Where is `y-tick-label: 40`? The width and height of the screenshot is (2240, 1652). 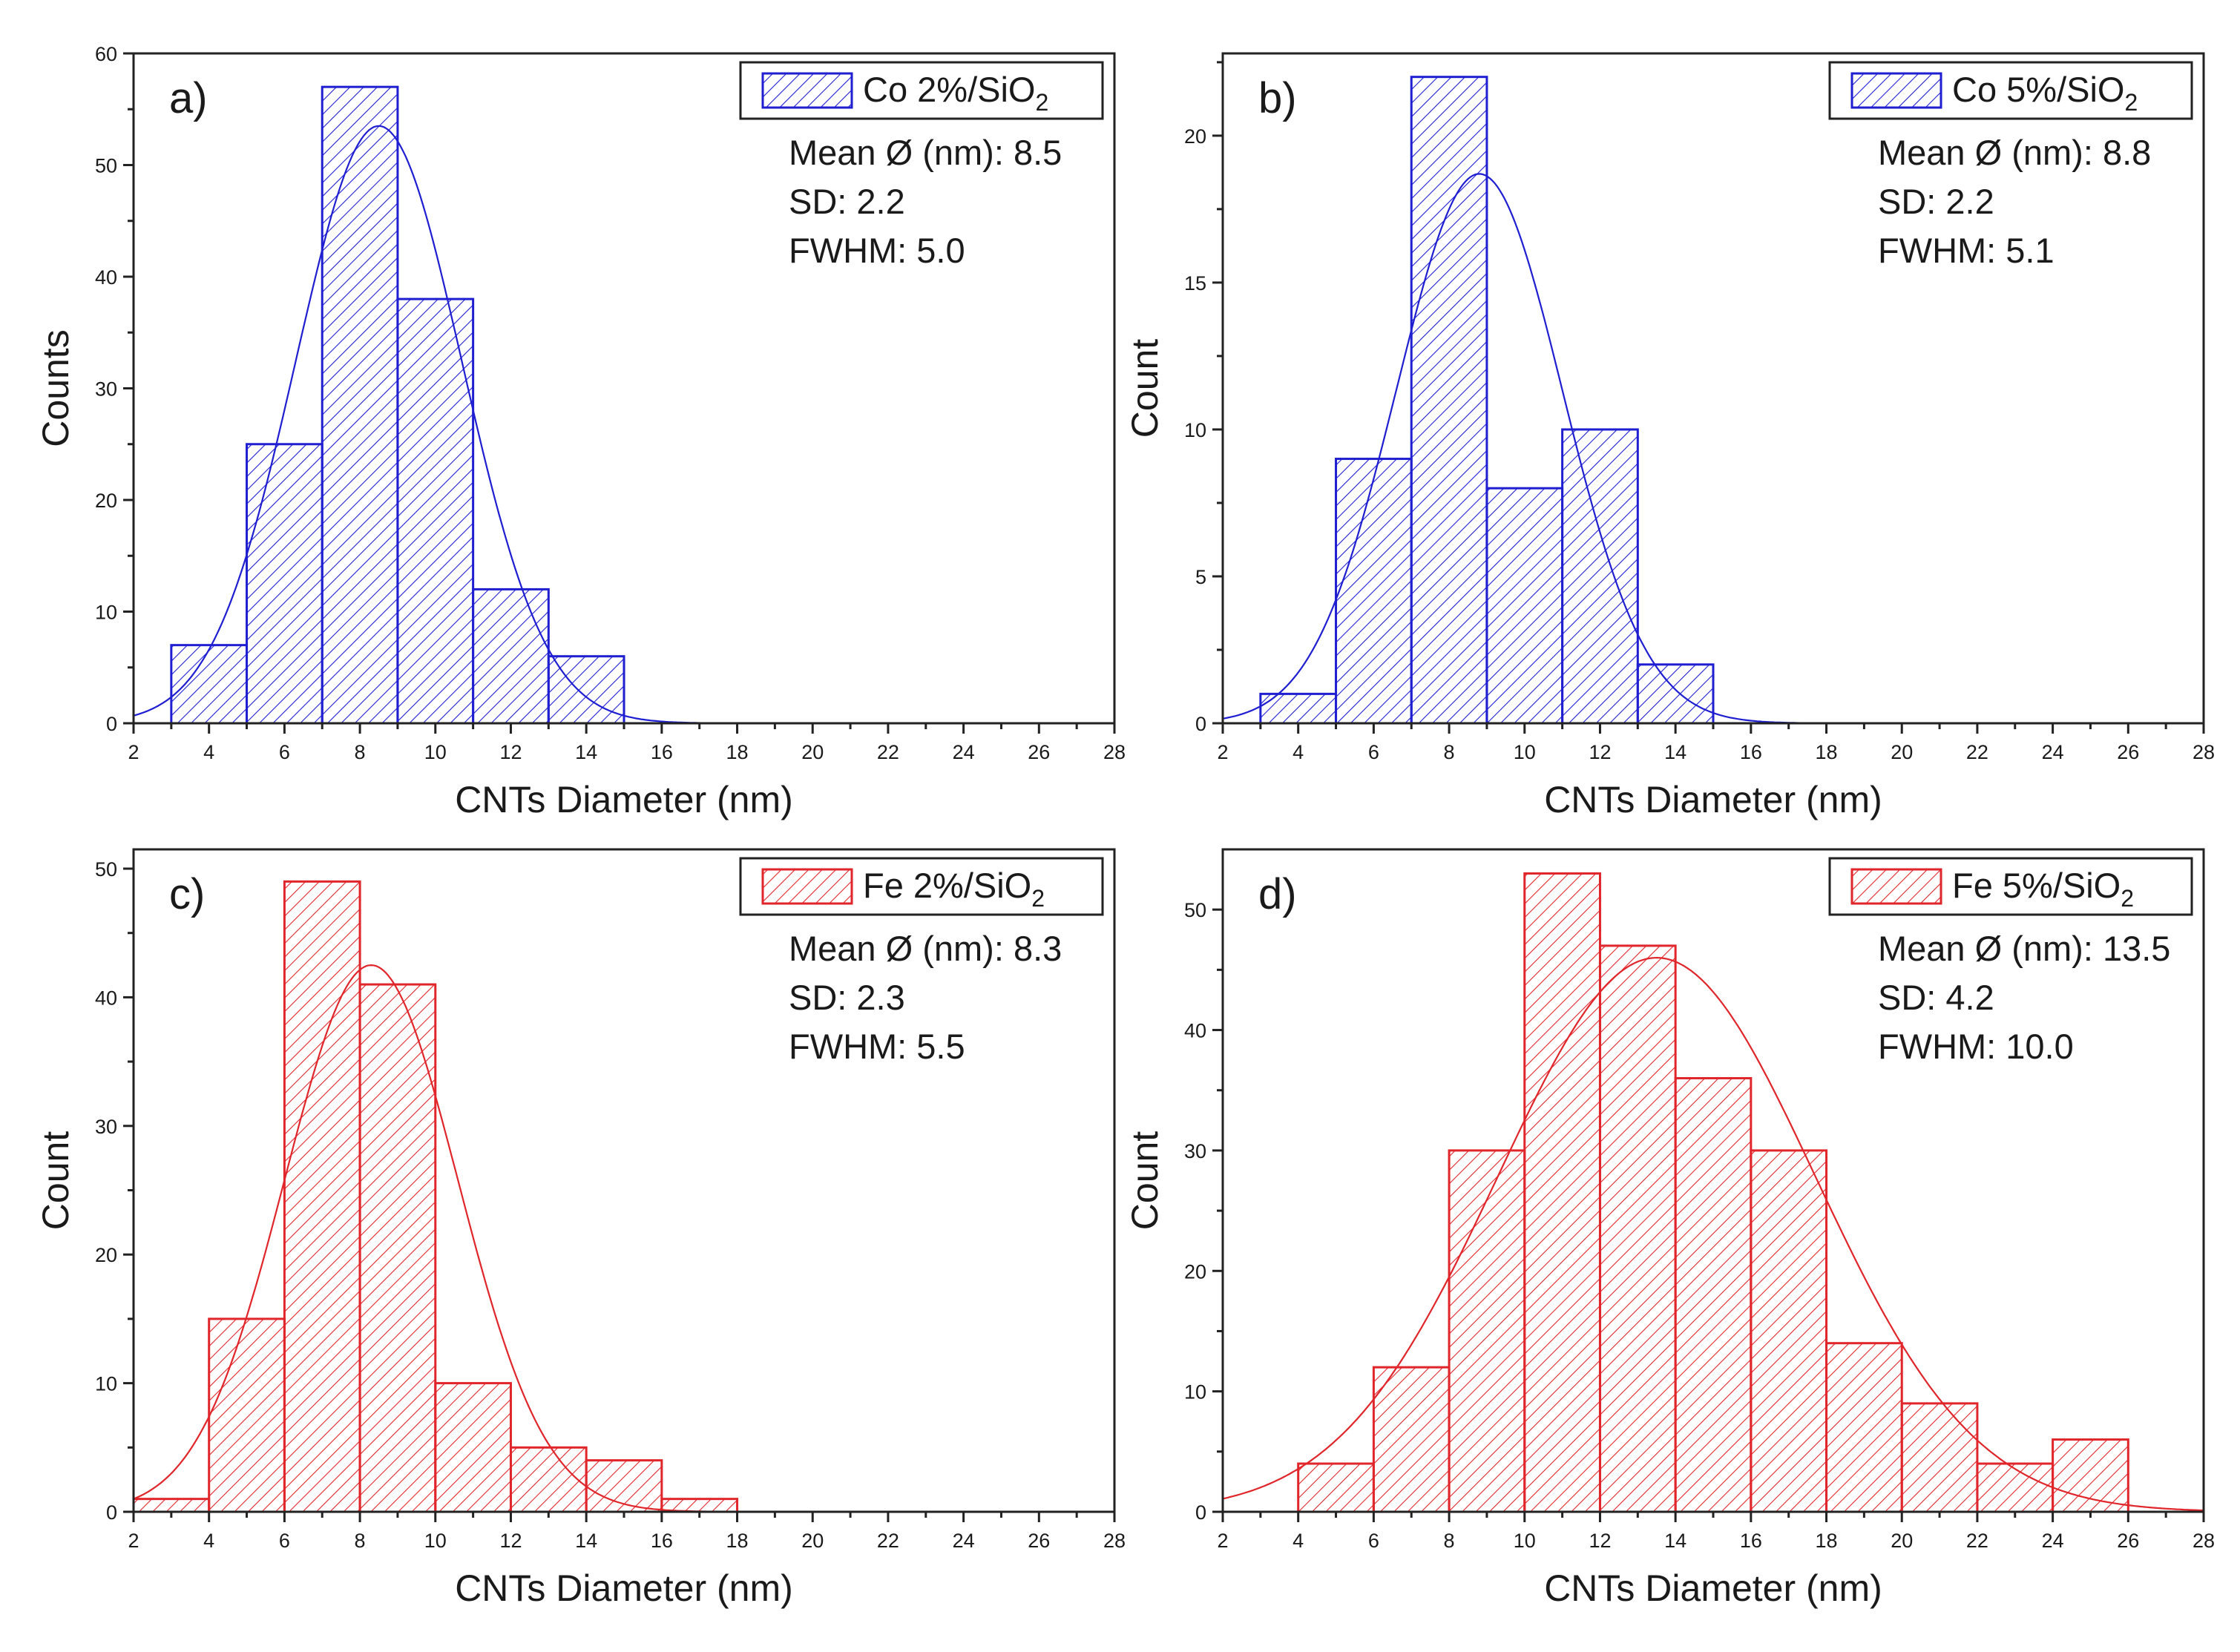
y-tick-label: 40 is located at coordinates (1195, 1031).